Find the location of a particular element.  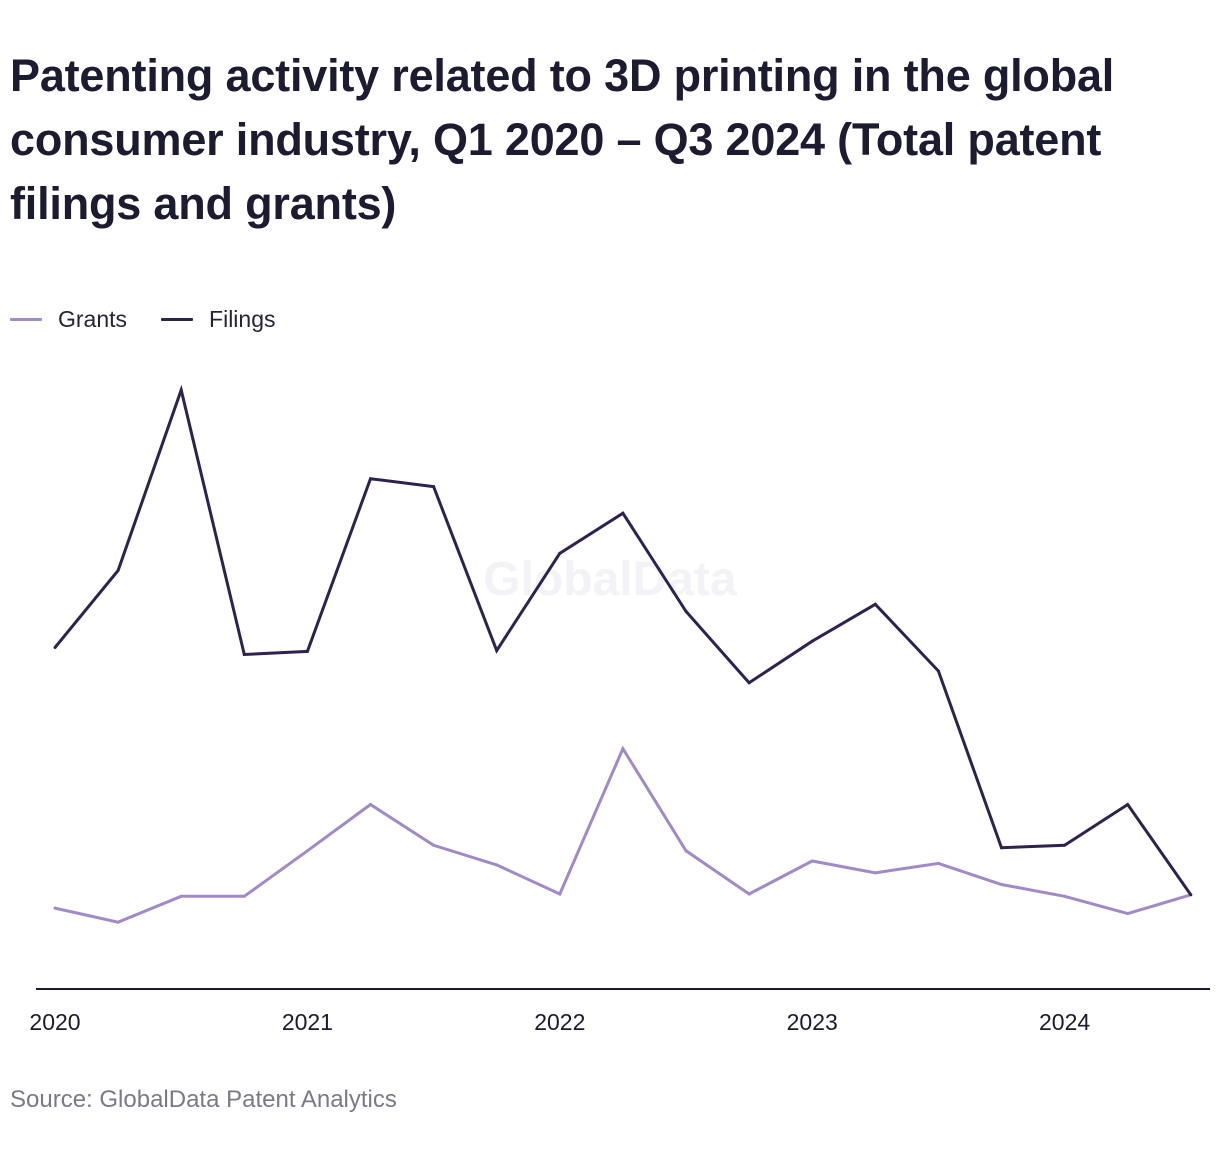

x-tick-label: 2024 is located at coordinates (1064, 1022).